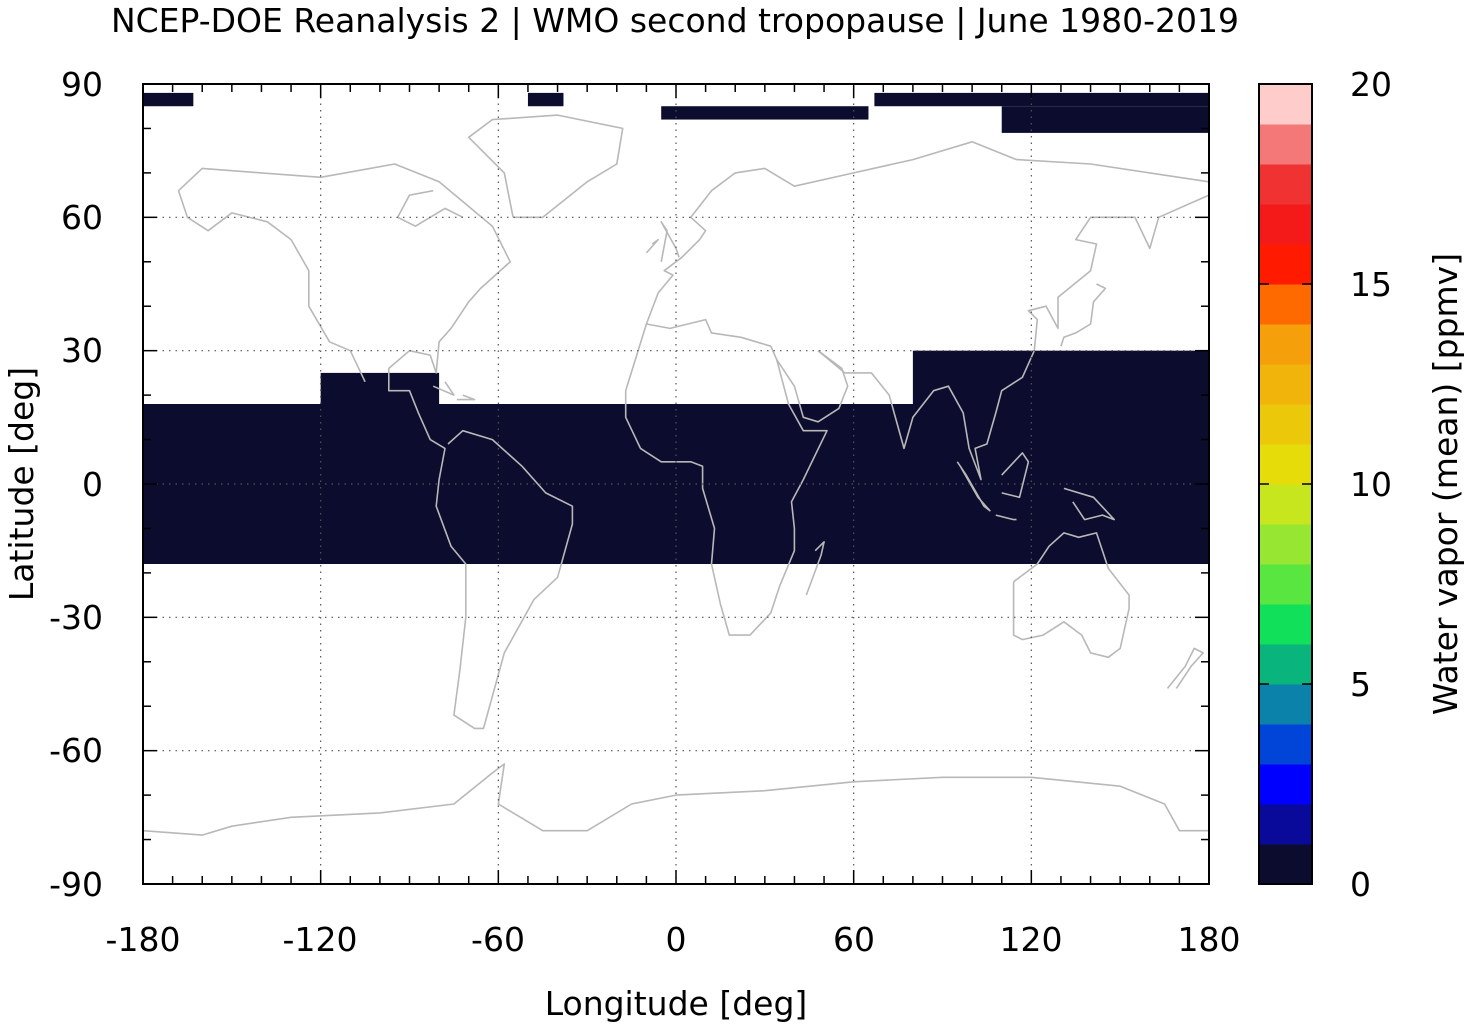 The height and width of the screenshot is (1029, 1471). I want to click on colorbar-tick-label: 15, so click(1371, 284).